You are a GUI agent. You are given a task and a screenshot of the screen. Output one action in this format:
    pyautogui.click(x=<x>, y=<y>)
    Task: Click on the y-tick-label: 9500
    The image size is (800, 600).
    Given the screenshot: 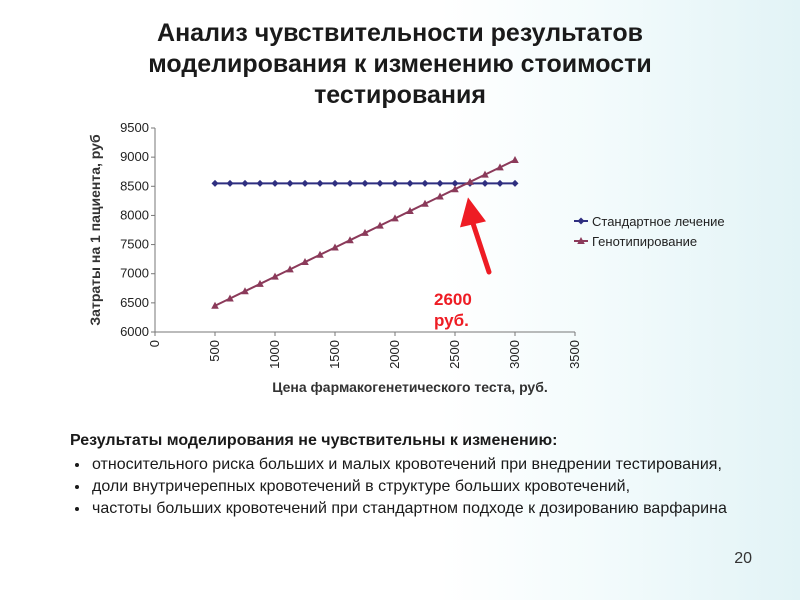 What is the action you would take?
    pyautogui.click(x=134, y=127)
    